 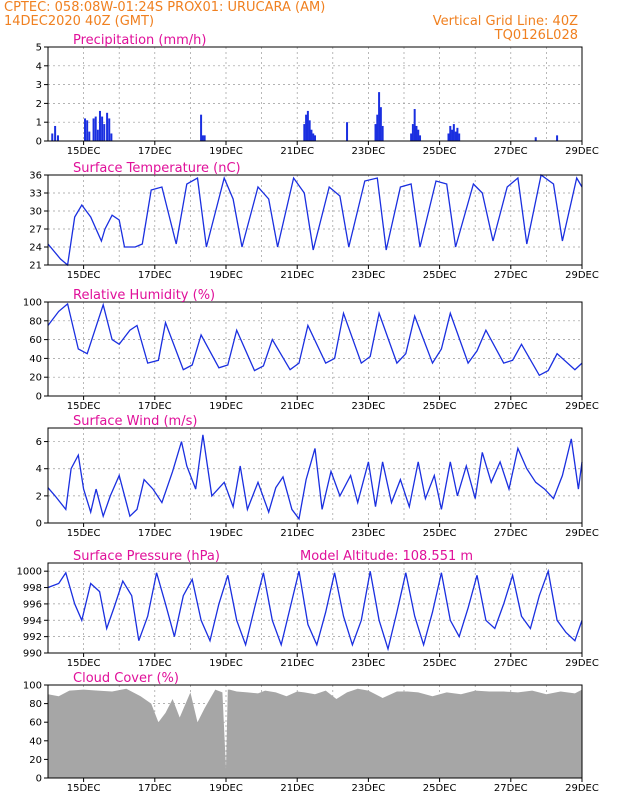 I want to click on cloud-xtick-label: 29DEC, so click(x=582, y=788).